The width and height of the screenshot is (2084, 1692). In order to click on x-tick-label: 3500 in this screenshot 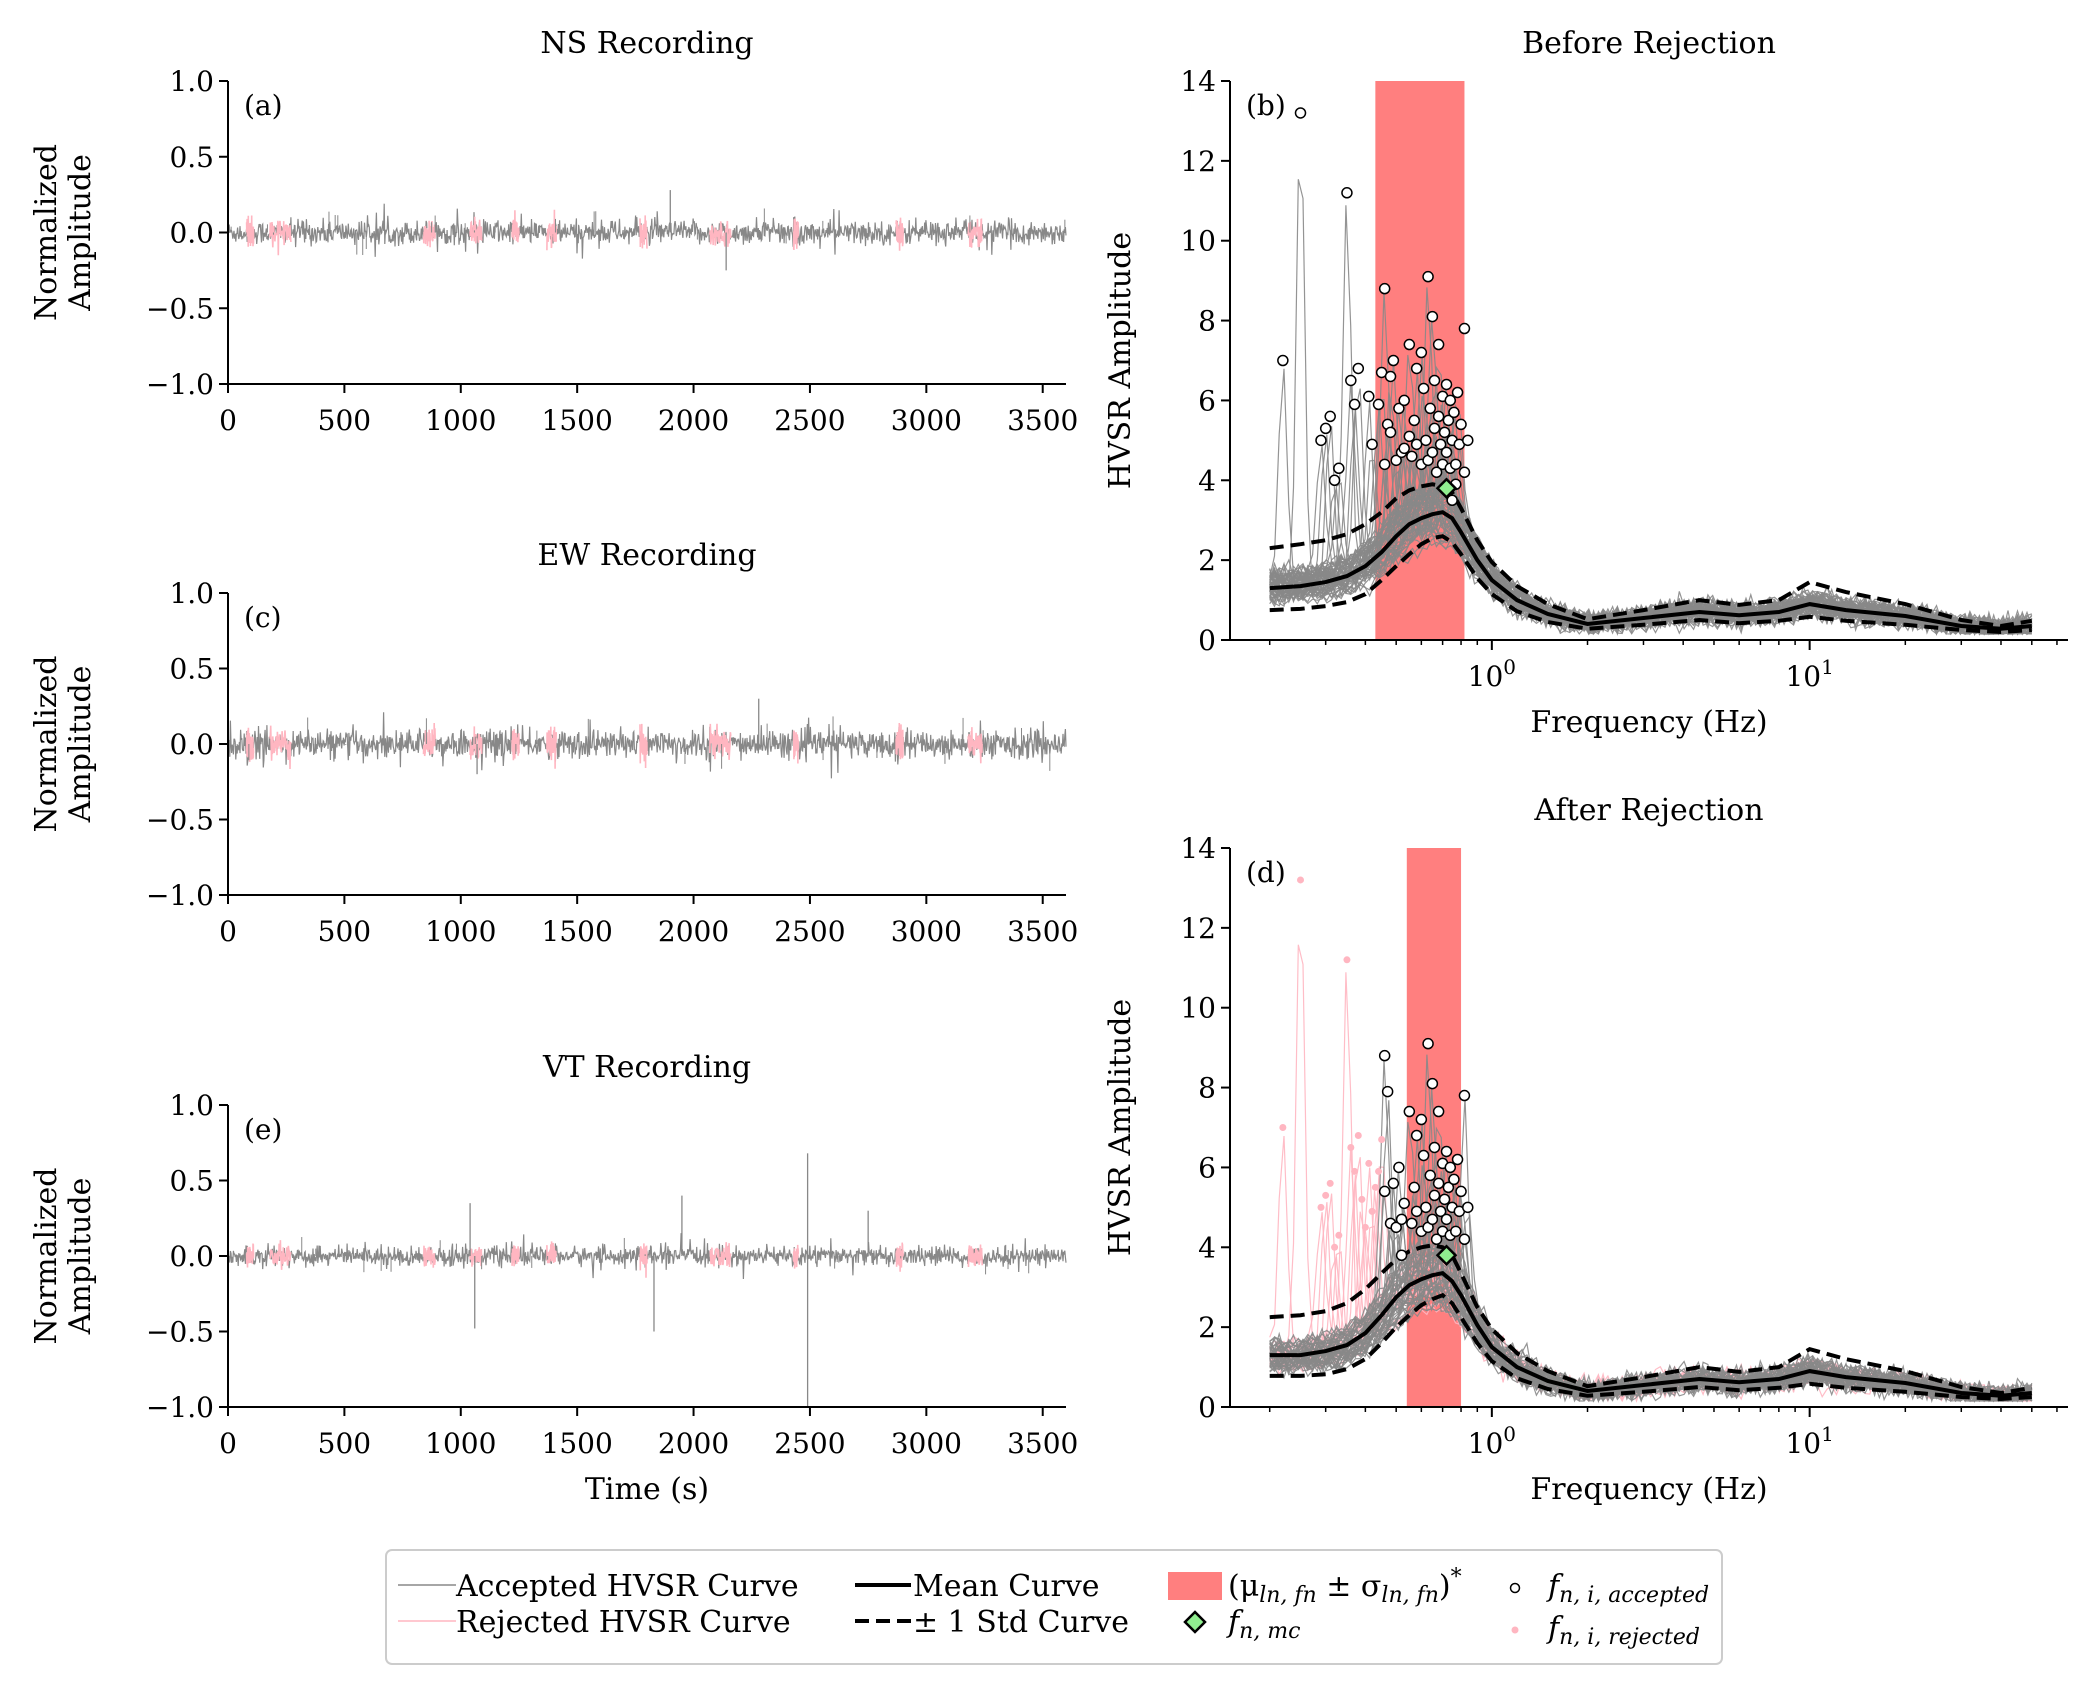, I will do `click(1042, 1443)`.